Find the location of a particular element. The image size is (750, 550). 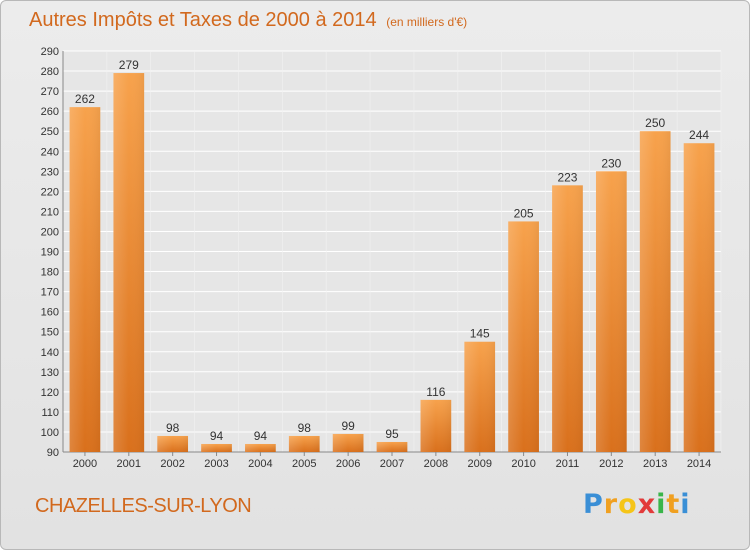

y-tick-label: 250 is located at coordinates (50, 132).